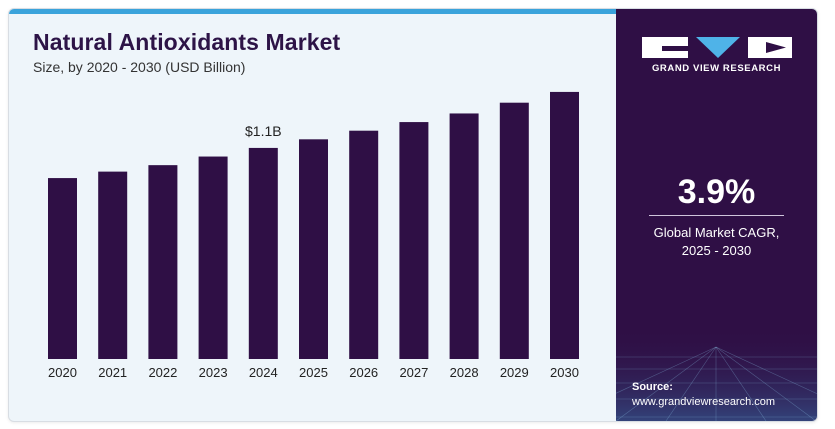  I want to click on brand-name: GRAND VIEW RESEARCH, so click(716, 68).